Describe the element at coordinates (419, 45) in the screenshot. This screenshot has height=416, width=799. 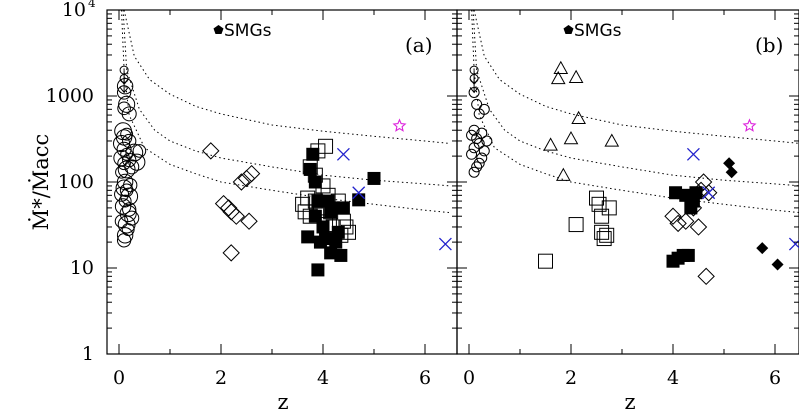
I see `panel-a-label: (a)` at that location.